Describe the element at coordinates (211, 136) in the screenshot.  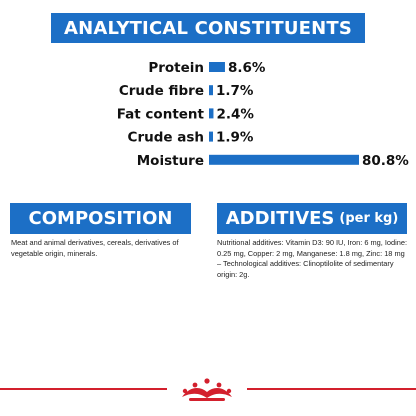
I see `bar-crude-ash` at that location.